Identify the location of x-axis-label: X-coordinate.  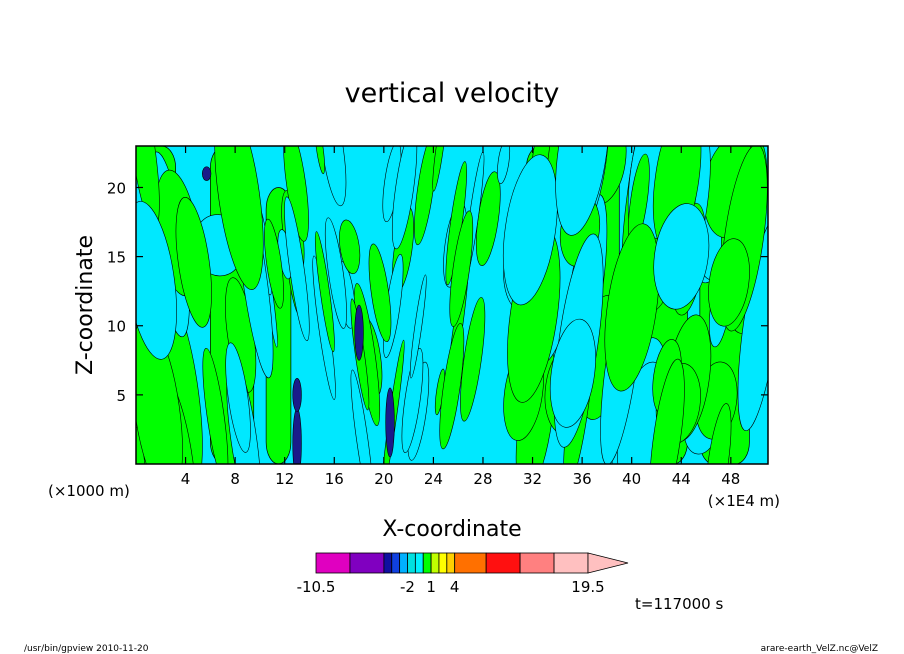
(451, 529).